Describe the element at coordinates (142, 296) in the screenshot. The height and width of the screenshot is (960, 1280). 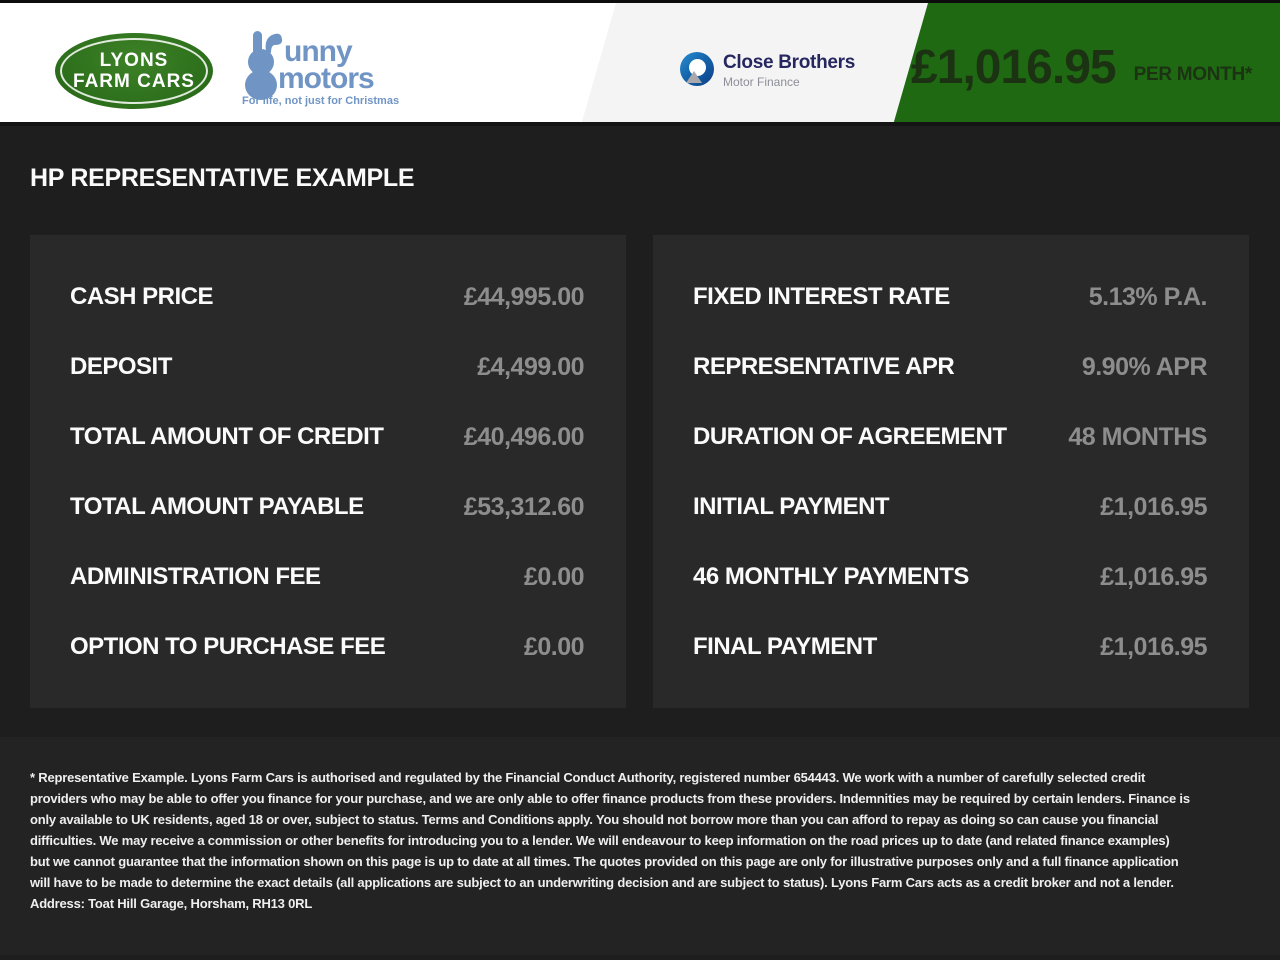
I see `row-label: CASH PRICE` at that location.